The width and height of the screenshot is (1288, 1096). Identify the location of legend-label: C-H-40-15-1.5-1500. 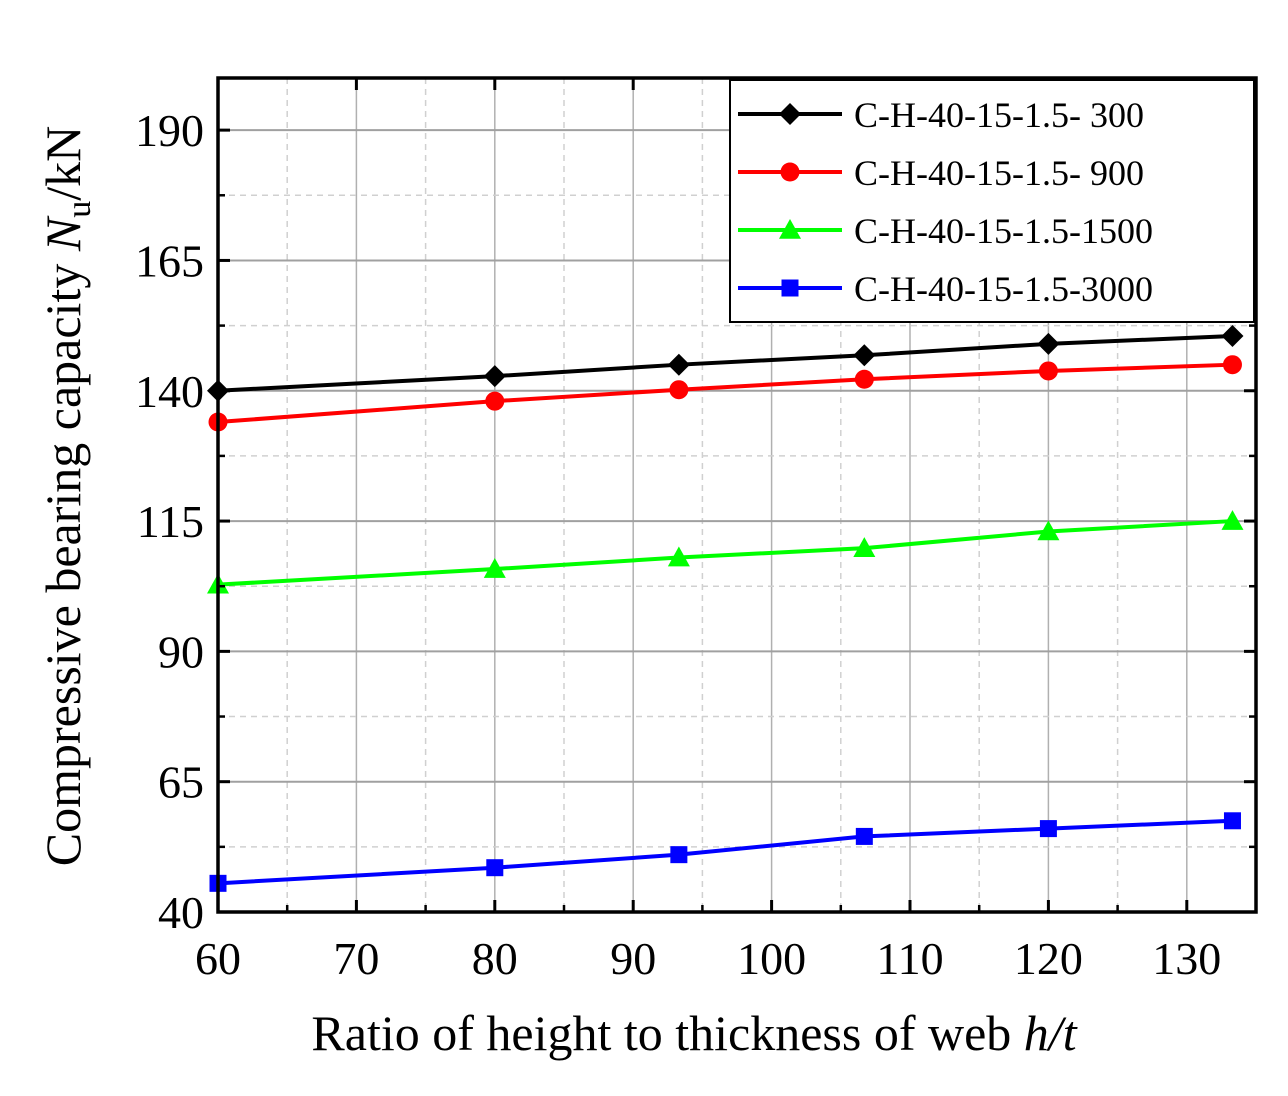
(1003, 231).